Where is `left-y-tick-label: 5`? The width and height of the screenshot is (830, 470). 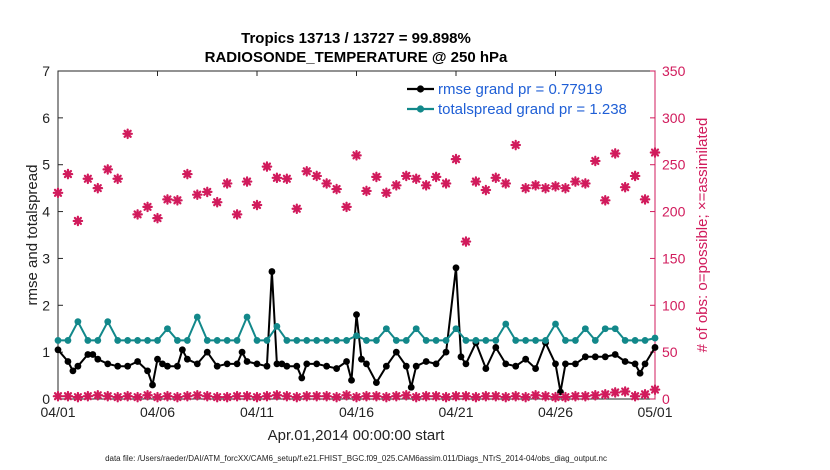
left-y-tick-label: 5 is located at coordinates (46, 165).